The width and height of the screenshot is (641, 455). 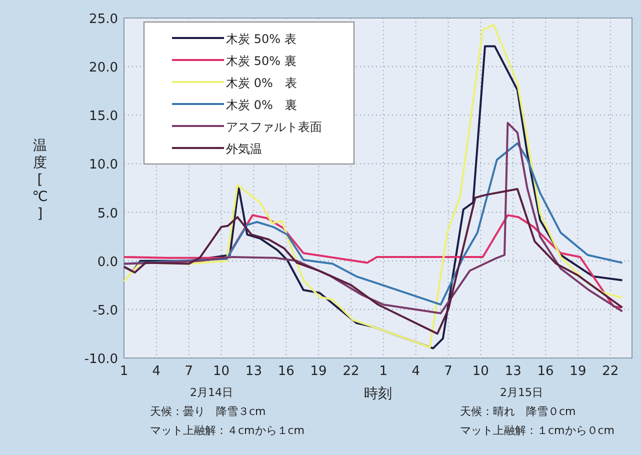 What do you see at coordinates (378, 394) in the screenshot?
I see `x-axis-title: 時刻` at bounding box center [378, 394].